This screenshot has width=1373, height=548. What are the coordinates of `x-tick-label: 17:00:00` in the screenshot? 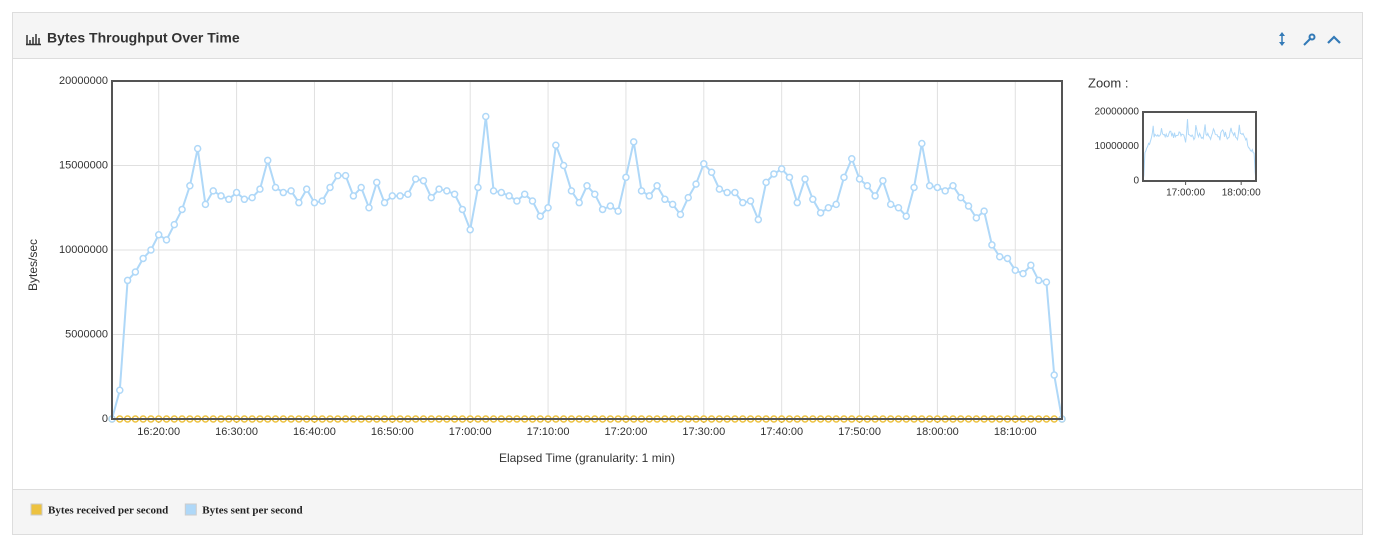 It's located at (1185, 193).